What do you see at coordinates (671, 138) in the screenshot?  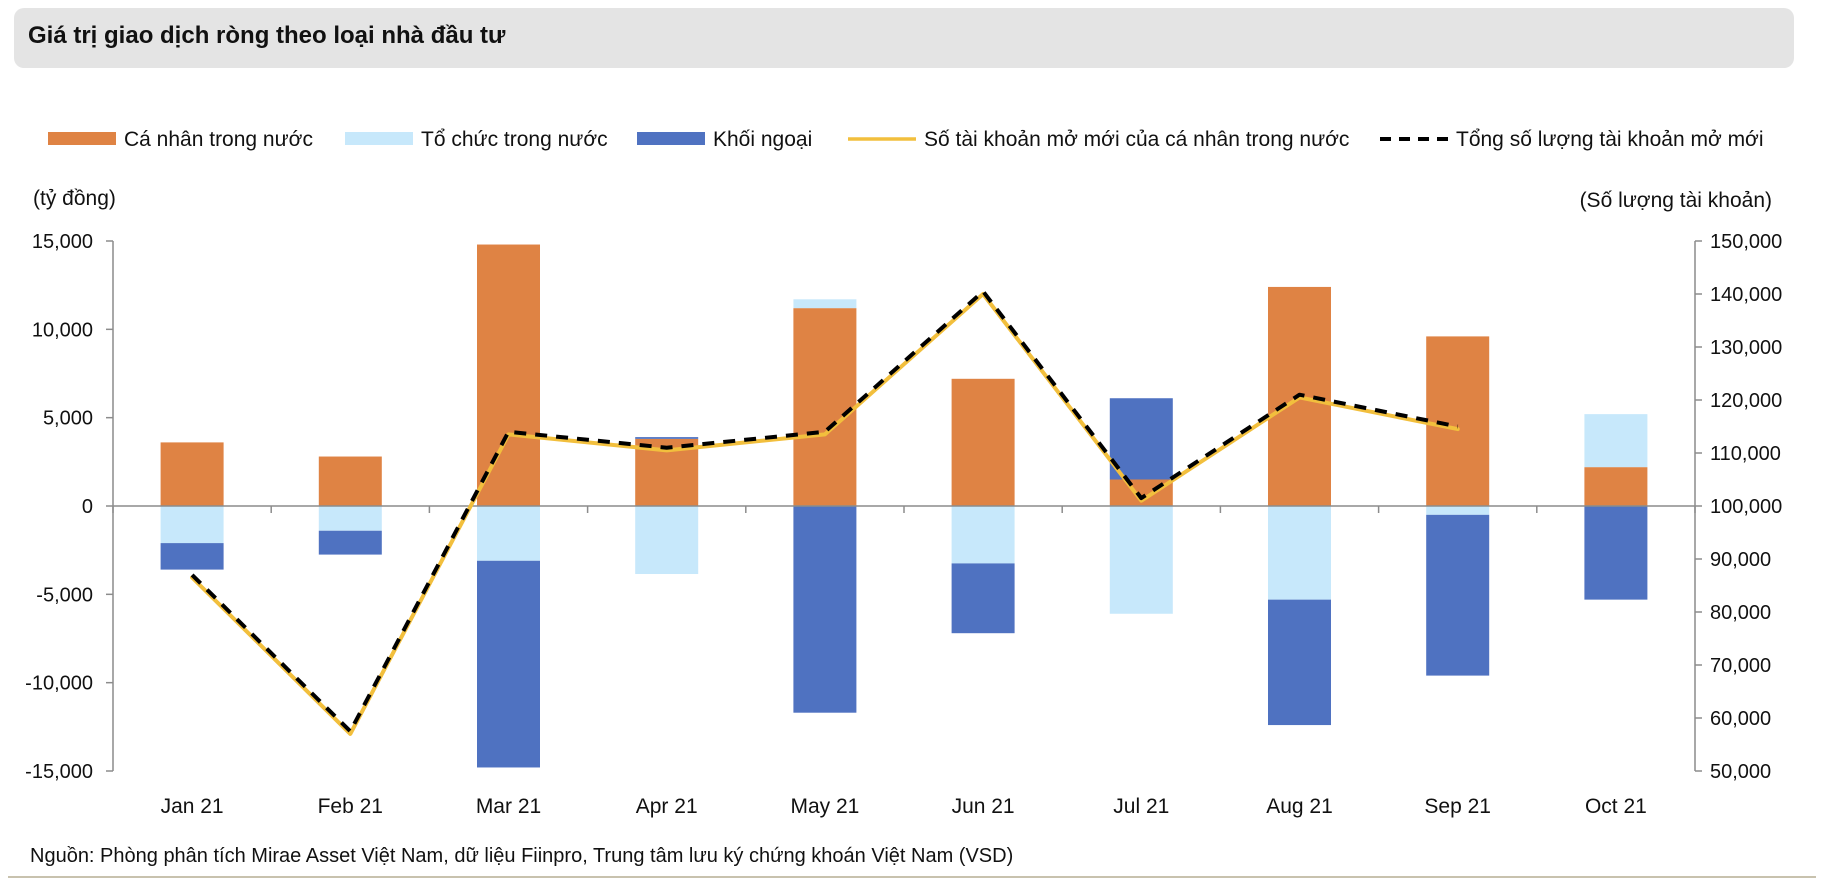 I see `legend-foreign-swatch` at bounding box center [671, 138].